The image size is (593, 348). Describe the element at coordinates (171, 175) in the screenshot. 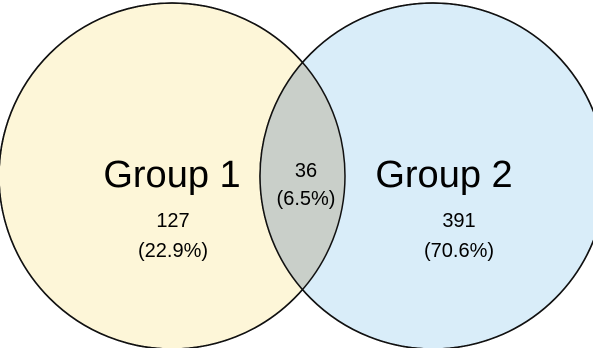

I see `group-1-label: Group 1` at that location.